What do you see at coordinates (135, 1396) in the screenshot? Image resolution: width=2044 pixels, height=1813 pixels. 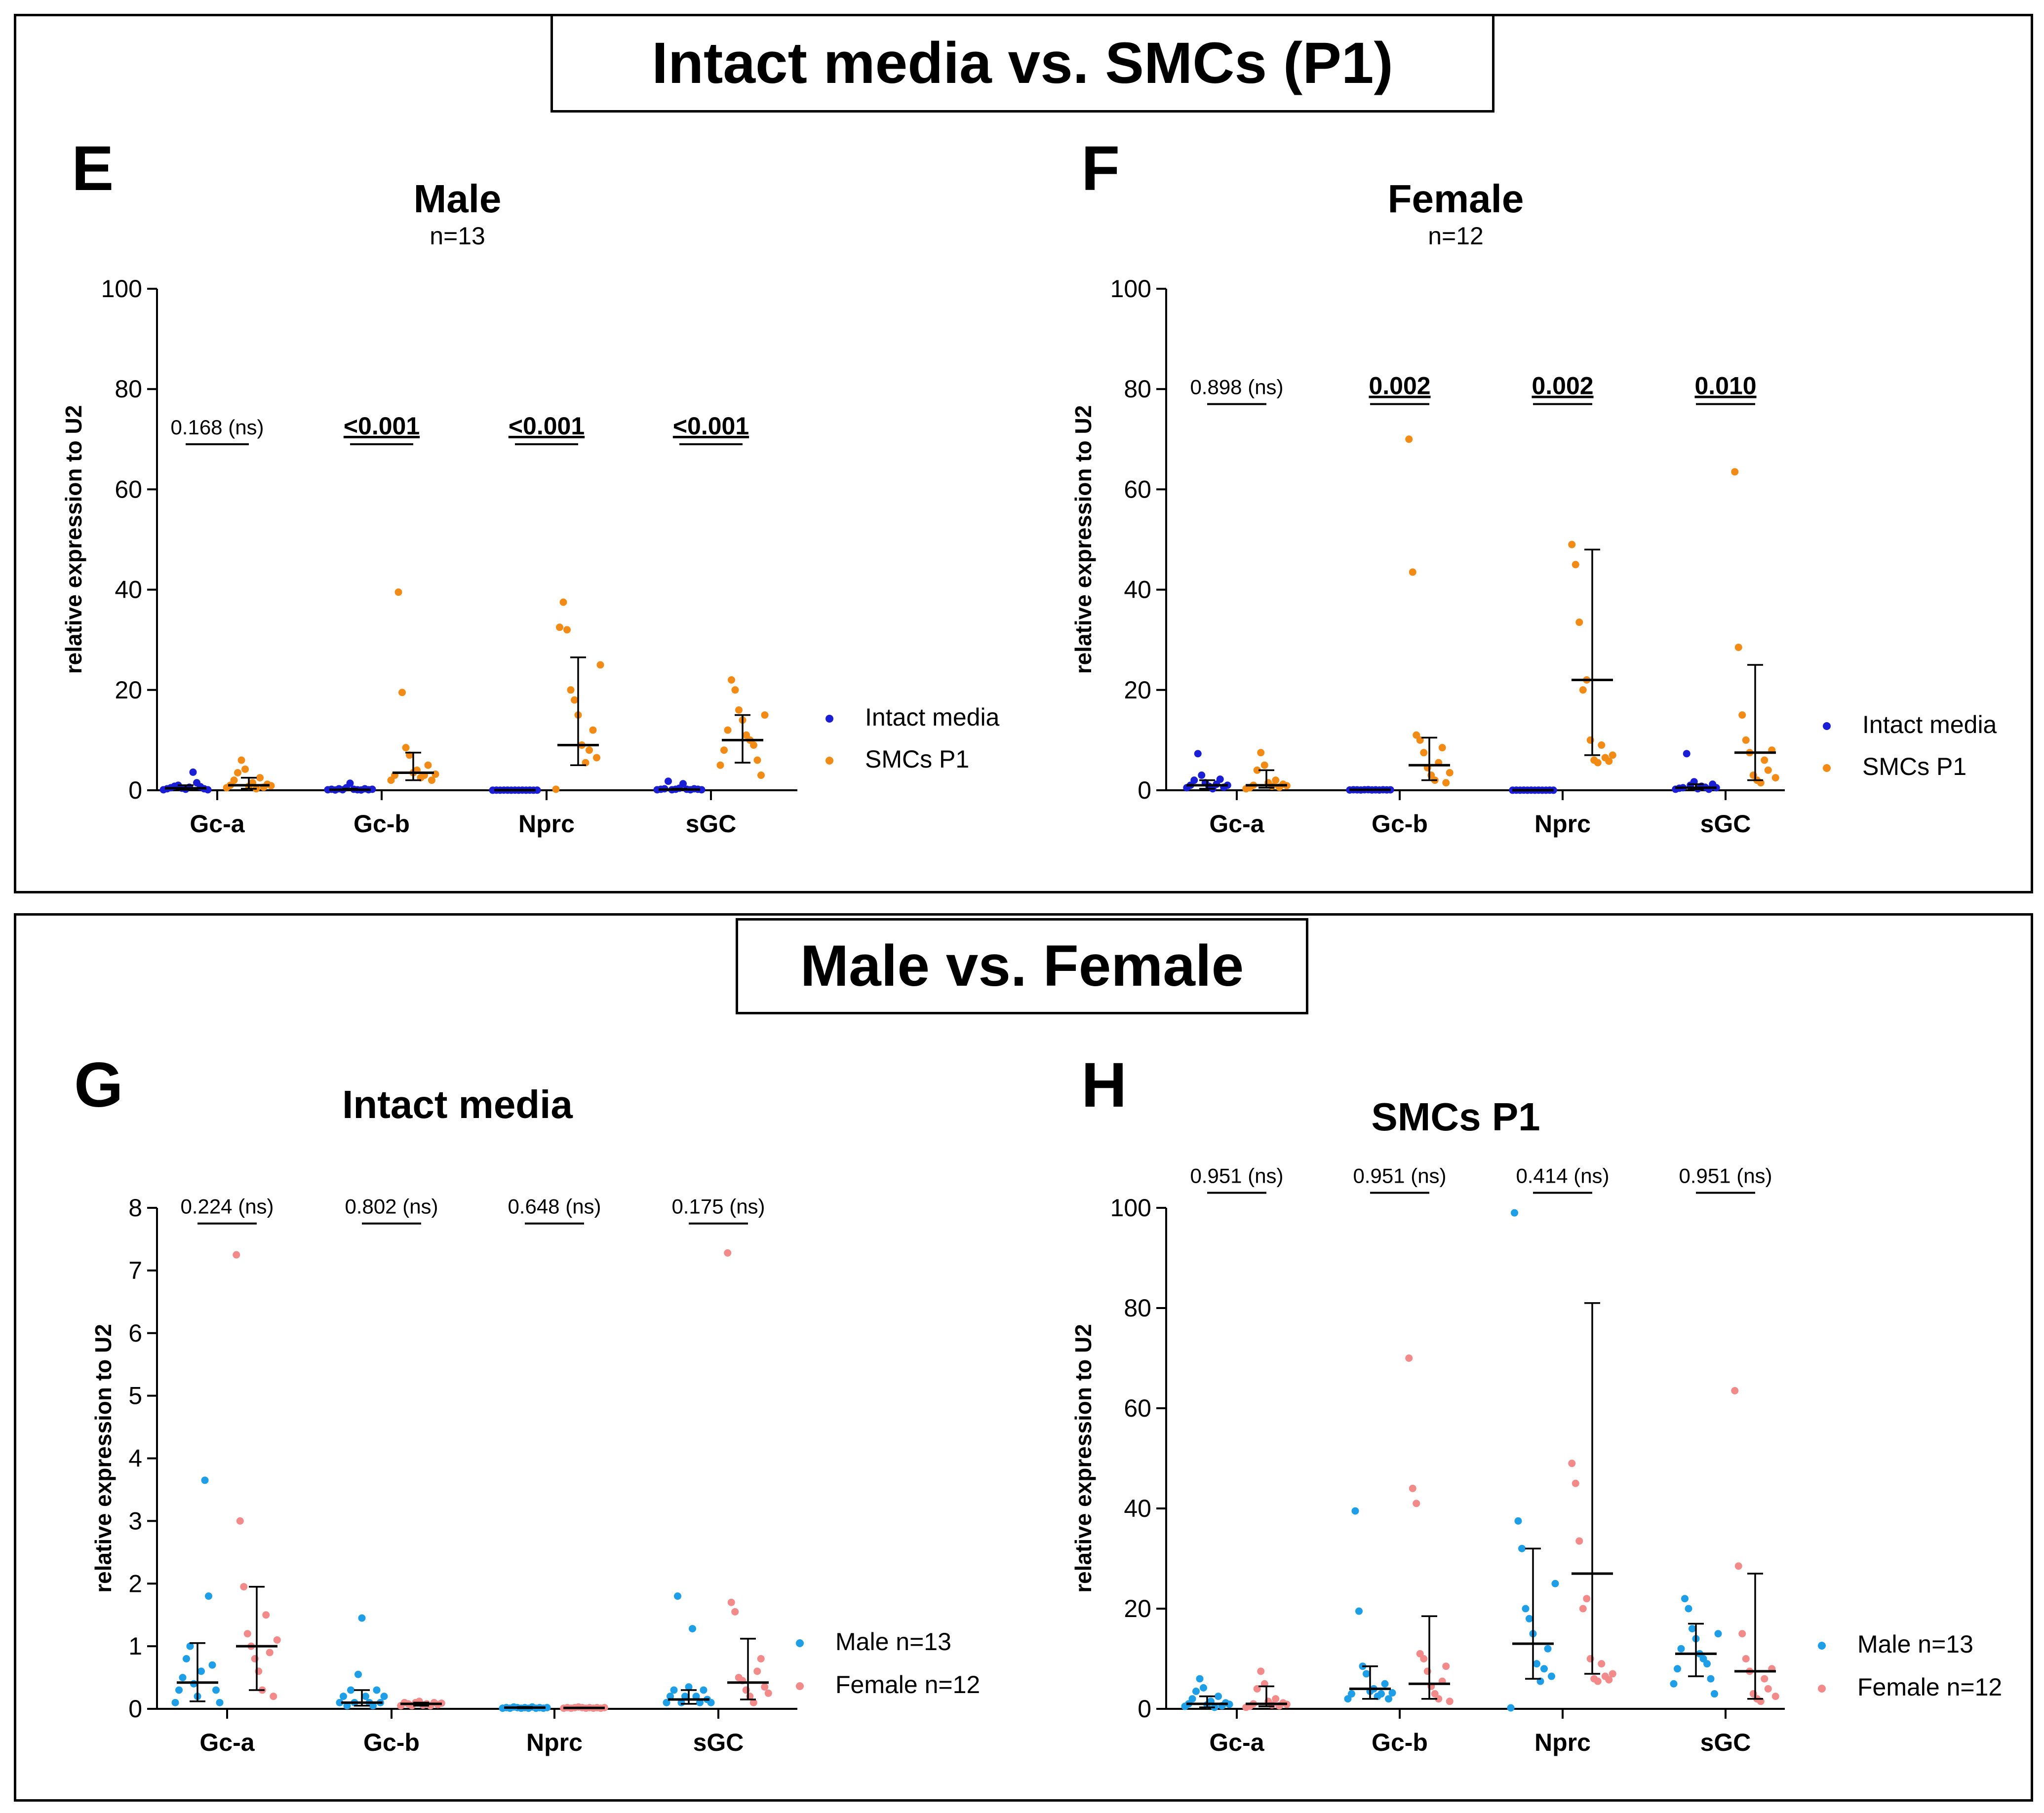 I see `y-tick-label: 5` at bounding box center [135, 1396].